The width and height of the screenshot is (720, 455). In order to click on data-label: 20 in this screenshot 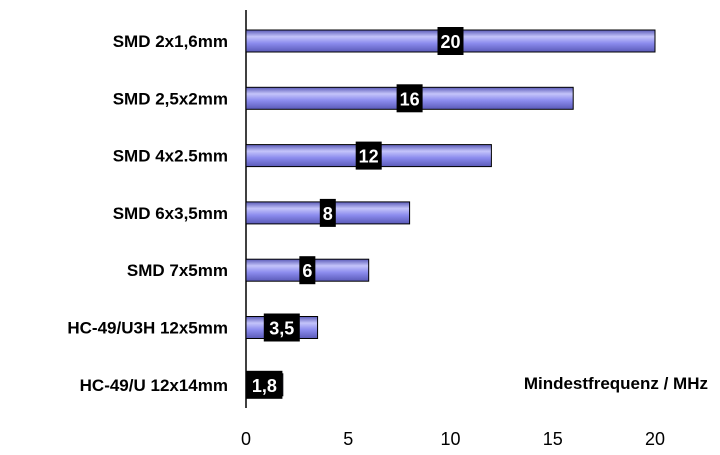, I will do `click(450, 42)`.